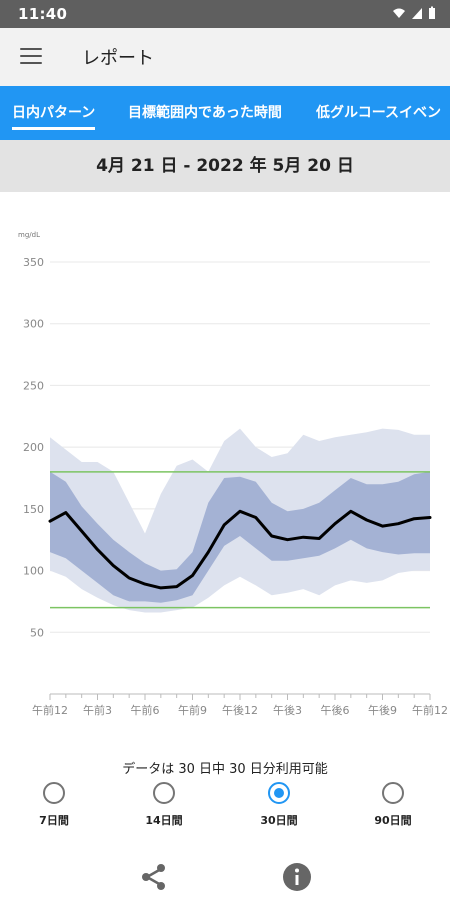 The width and height of the screenshot is (450, 900). I want to click on range-option-14-days: 14日間, so click(164, 805).